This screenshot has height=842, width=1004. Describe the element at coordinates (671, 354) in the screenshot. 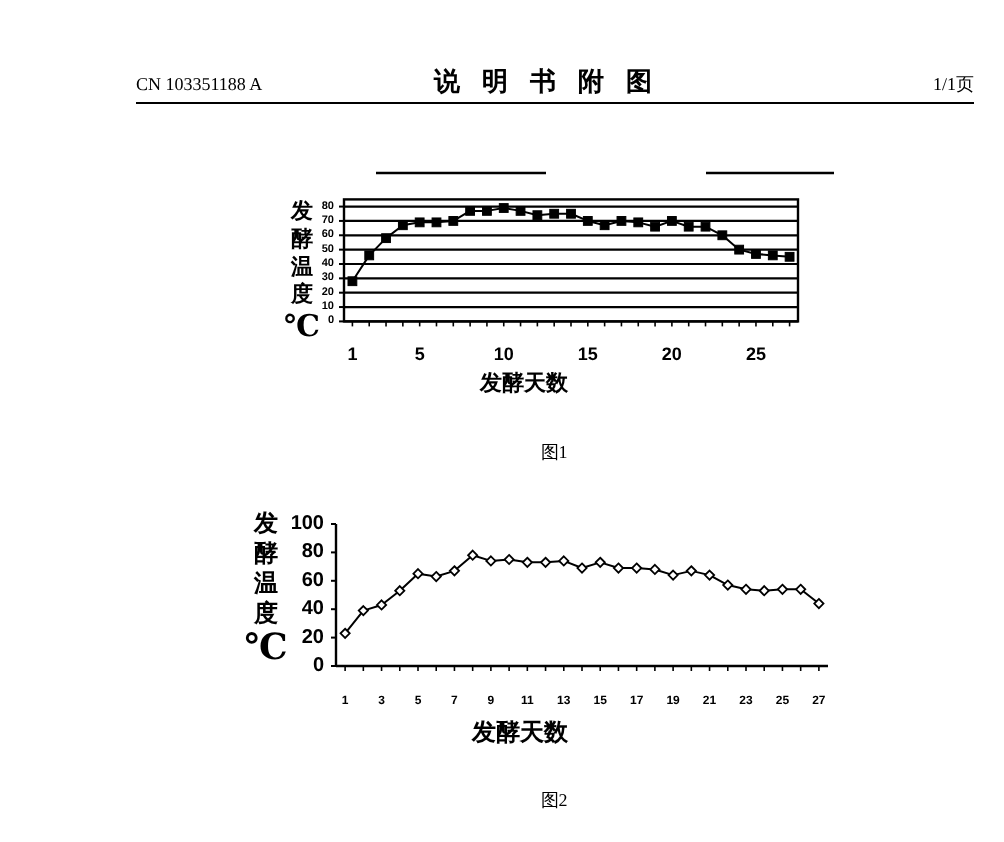

I see `x-tick-label: 20` at that location.